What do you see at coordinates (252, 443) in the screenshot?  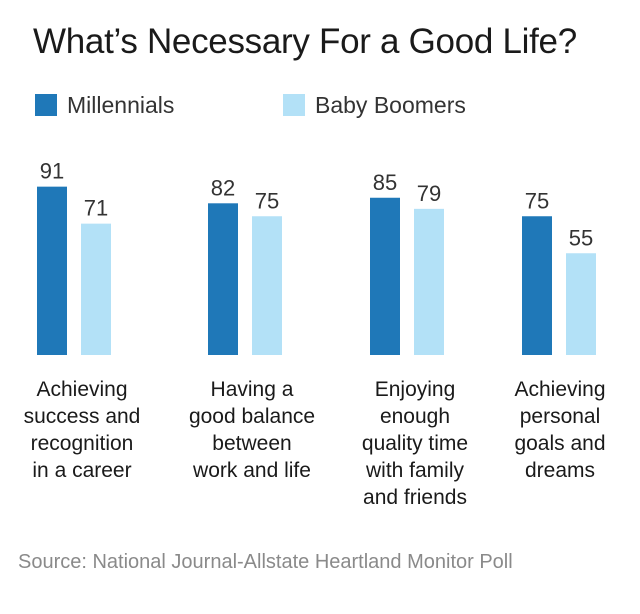 I see `category-label-line: between` at bounding box center [252, 443].